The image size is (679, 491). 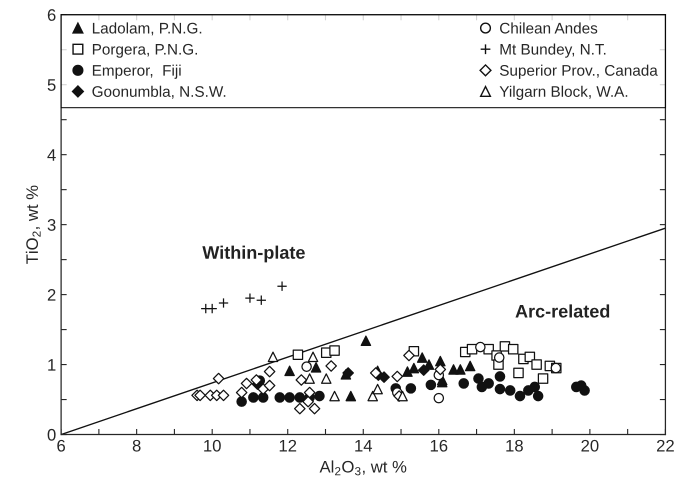 I want to click on legend-label: Ladolam, P.N.G., so click(x=147, y=29).